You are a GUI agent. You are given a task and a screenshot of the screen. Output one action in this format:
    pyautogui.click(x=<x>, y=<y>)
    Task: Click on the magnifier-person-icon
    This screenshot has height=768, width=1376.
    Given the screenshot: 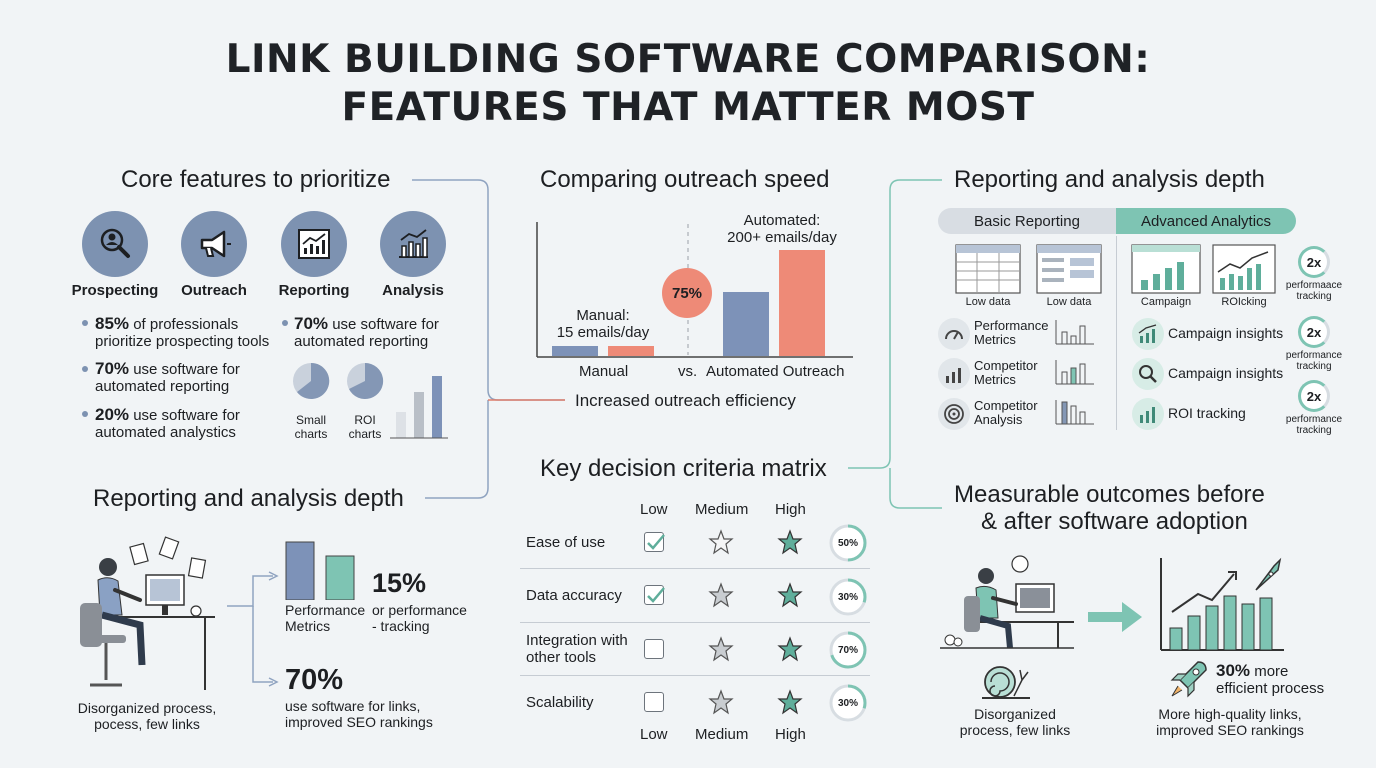 What is the action you would take?
    pyautogui.click(x=115, y=243)
    